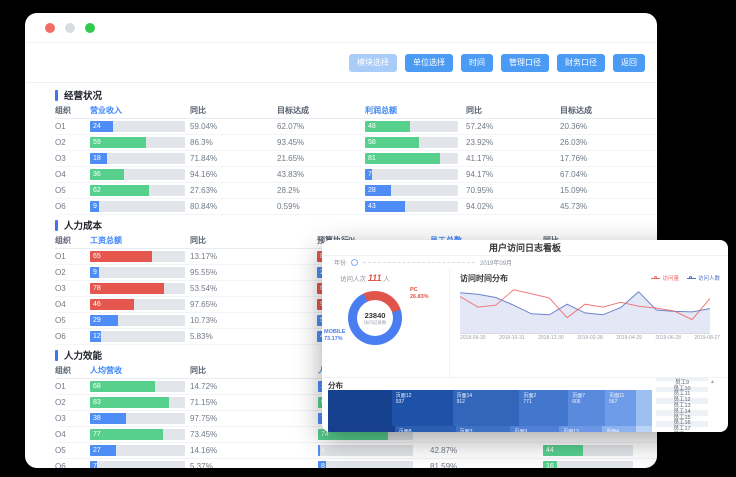 This screenshot has height=477, width=736. I want to click on x-tick-label: 2018-09-30, so click(473, 338).